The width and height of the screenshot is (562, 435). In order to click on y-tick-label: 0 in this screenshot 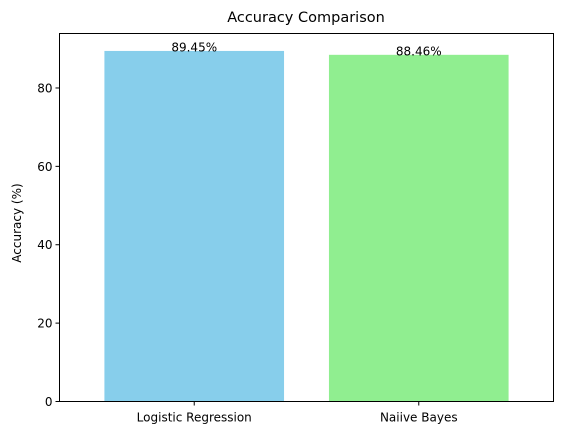, I will do `click(49, 402)`.